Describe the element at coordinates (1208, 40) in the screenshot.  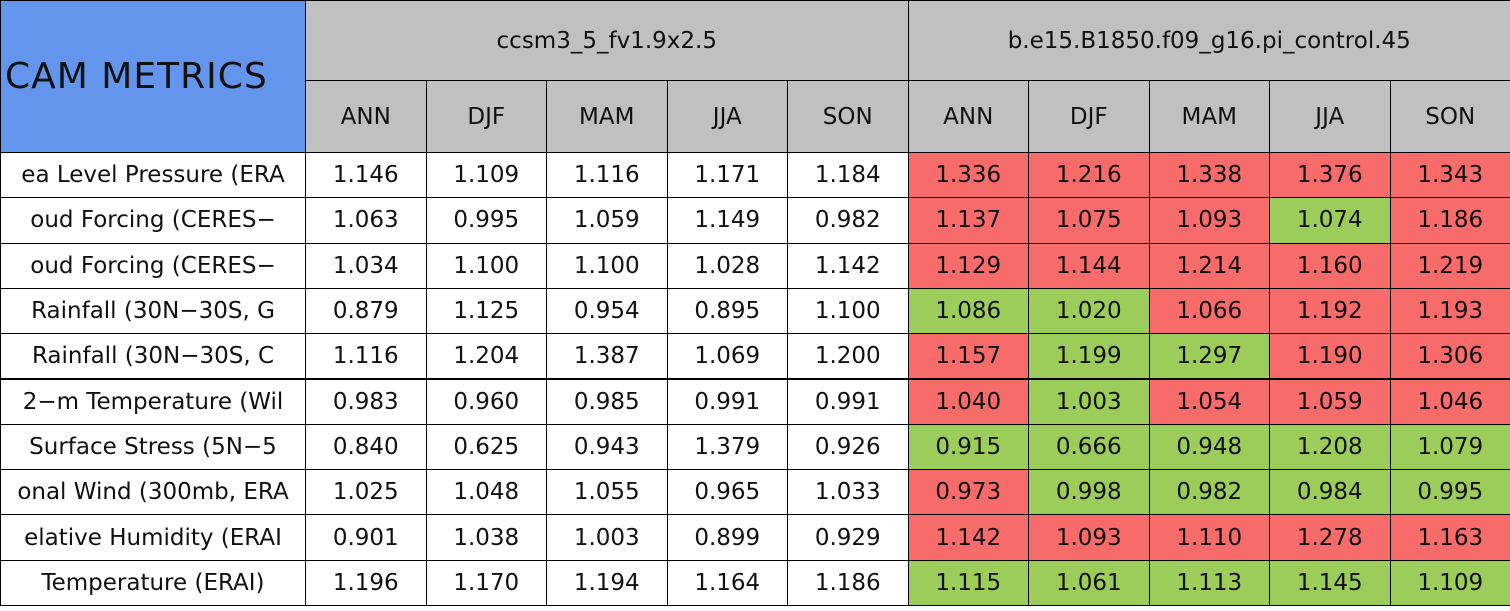
I see `group-header: b.e15.B1850.f09_g16.pi_control.45` at that location.